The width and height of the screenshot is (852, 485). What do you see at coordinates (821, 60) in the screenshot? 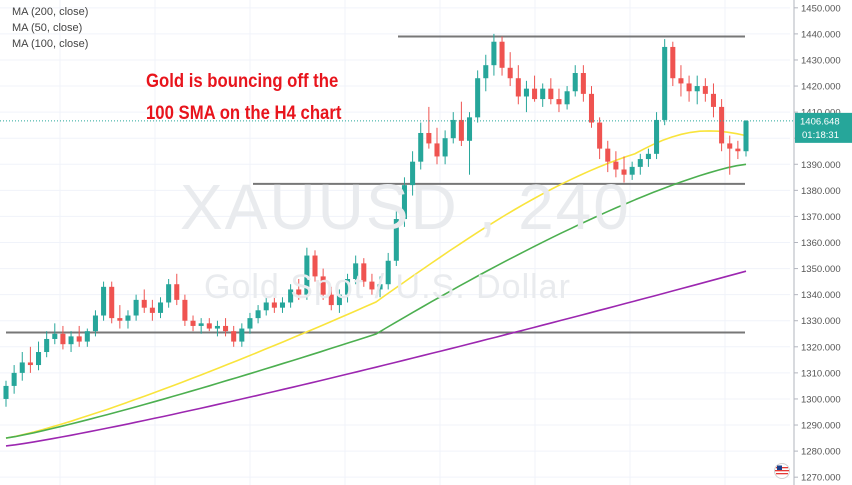
I see `y-tick-label-16: 1430.000` at bounding box center [821, 60].